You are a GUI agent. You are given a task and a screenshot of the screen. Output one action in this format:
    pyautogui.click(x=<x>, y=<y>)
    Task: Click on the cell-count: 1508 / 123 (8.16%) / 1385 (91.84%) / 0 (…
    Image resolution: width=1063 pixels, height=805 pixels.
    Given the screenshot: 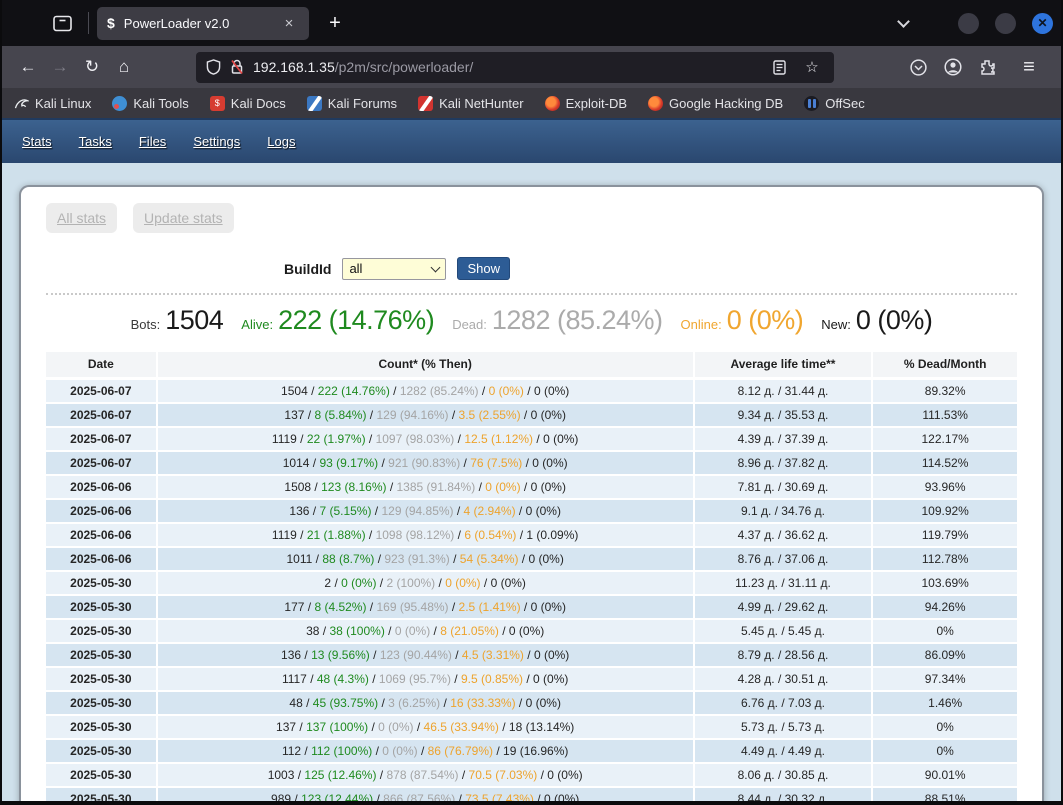 What is the action you would take?
    pyautogui.click(x=425, y=487)
    